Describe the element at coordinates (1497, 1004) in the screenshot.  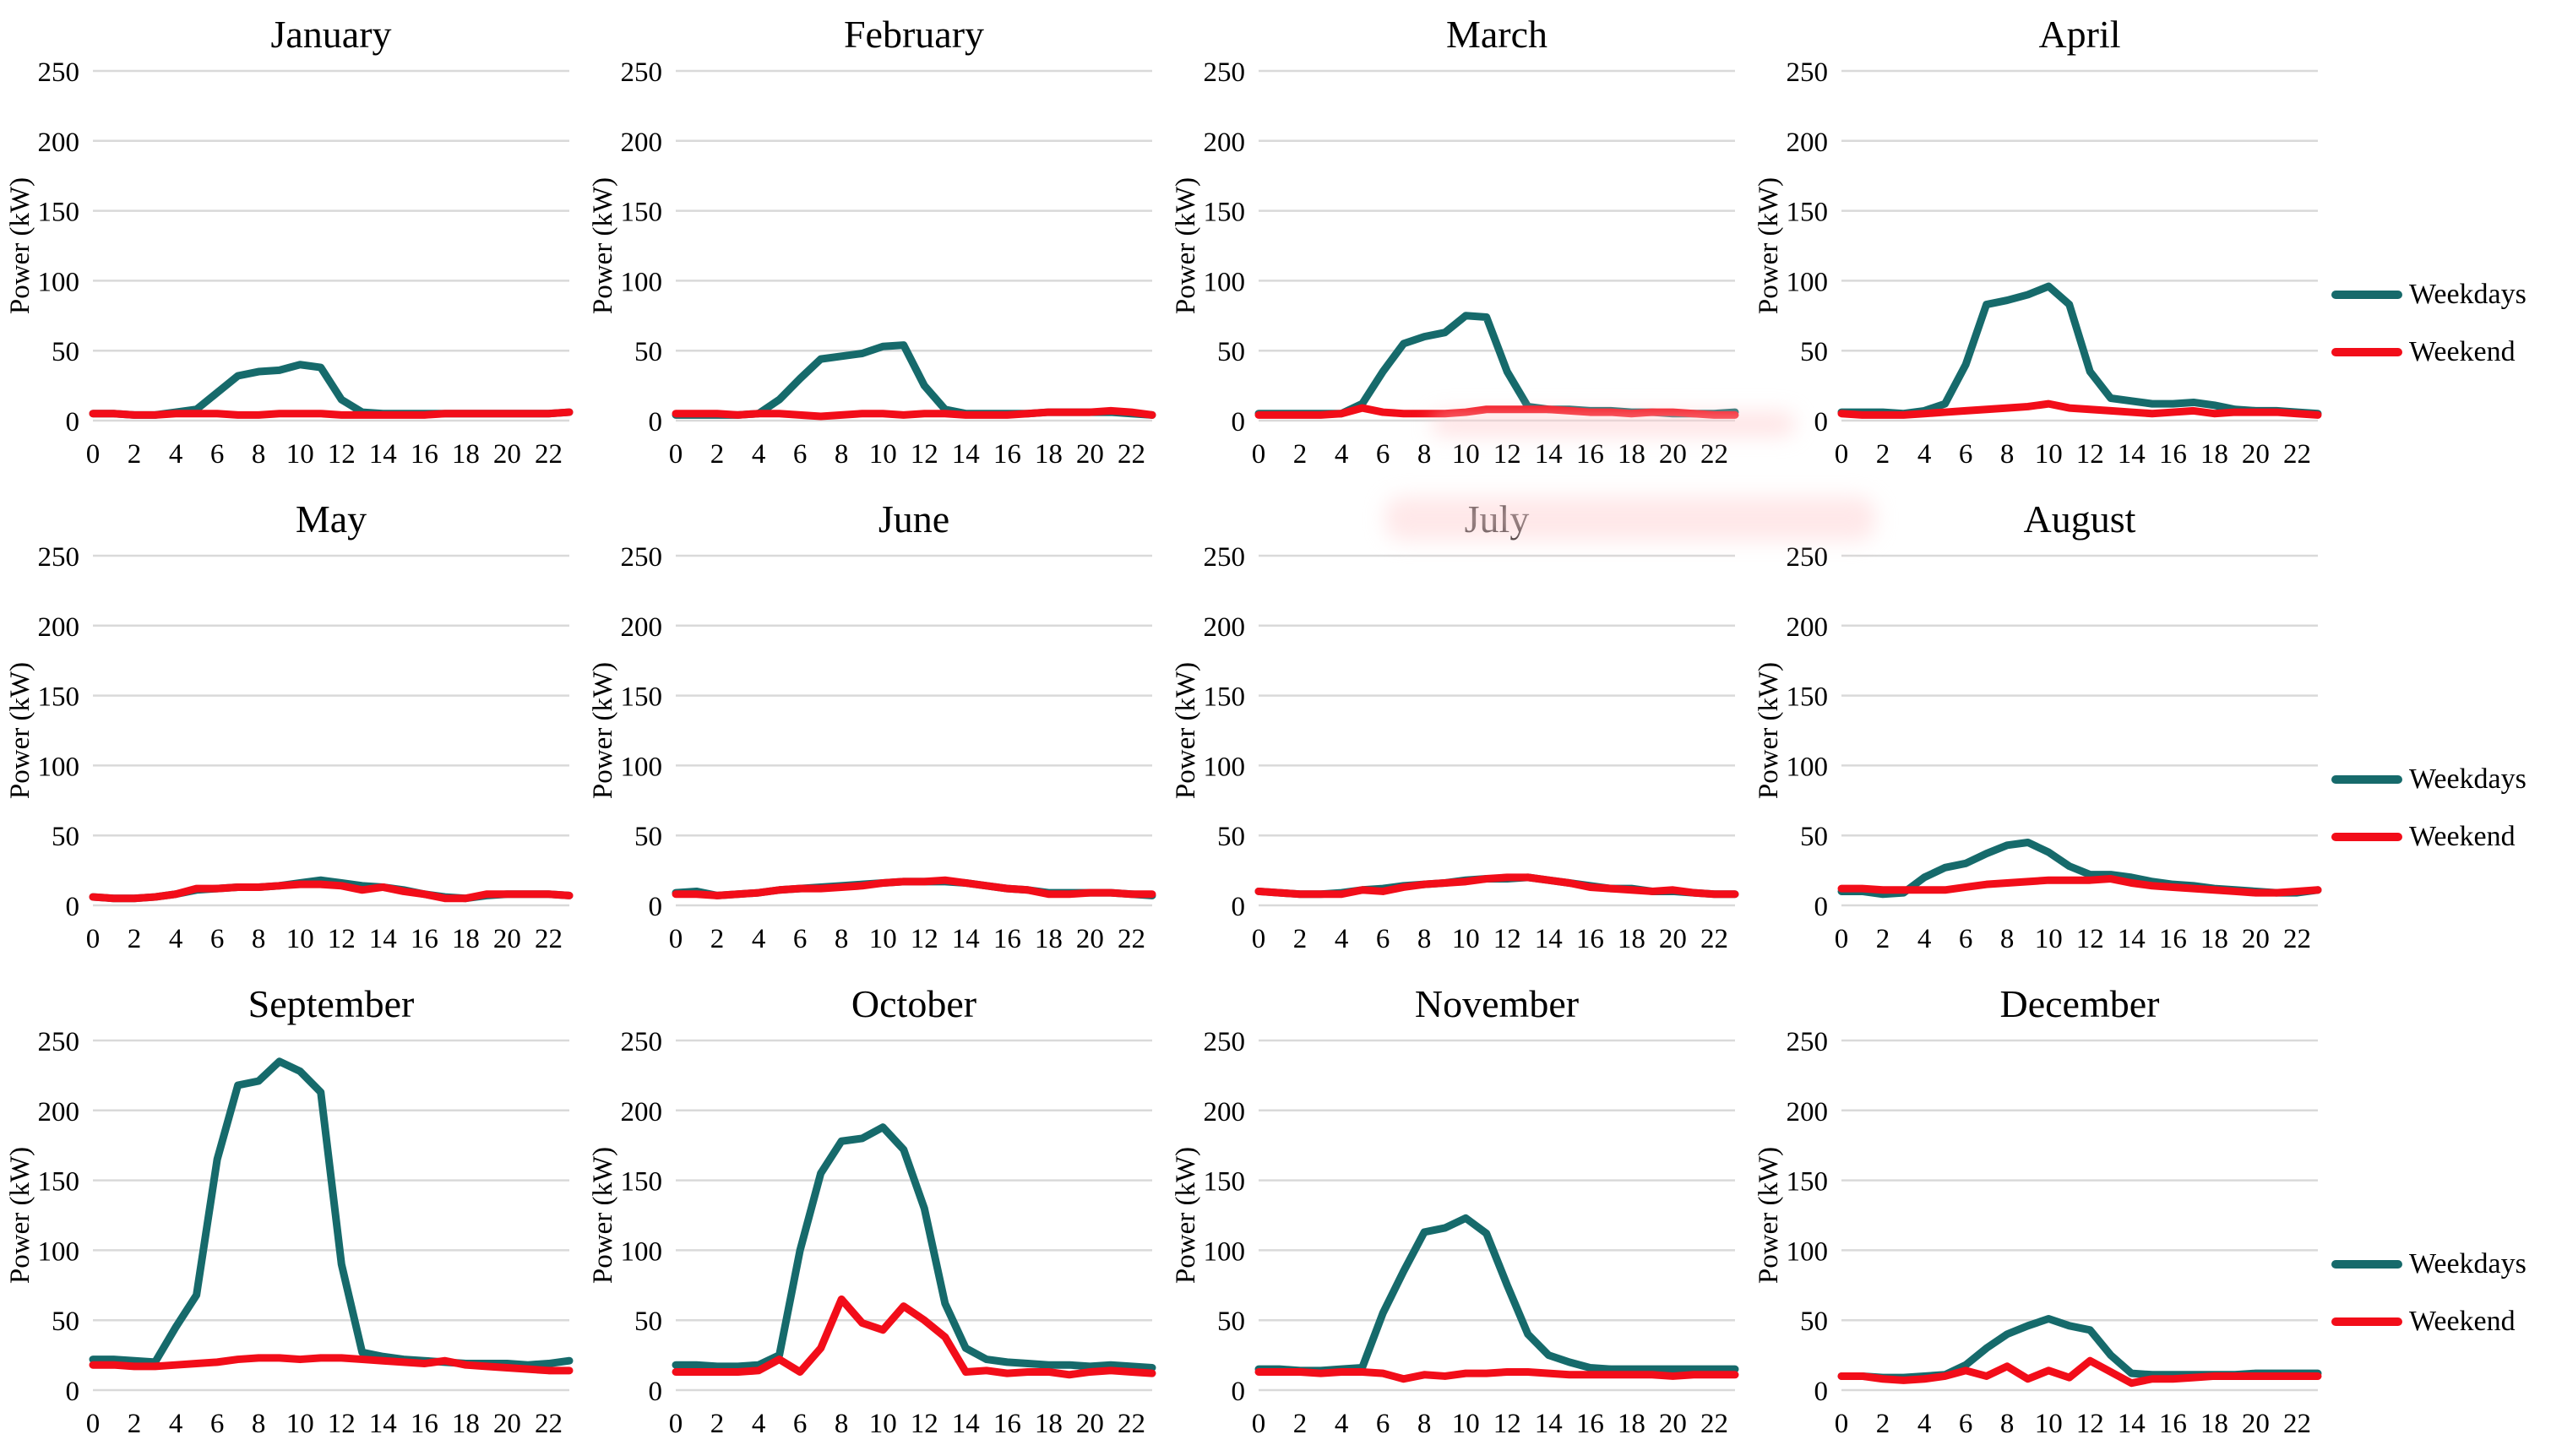
I see `chart-title: November` at that location.